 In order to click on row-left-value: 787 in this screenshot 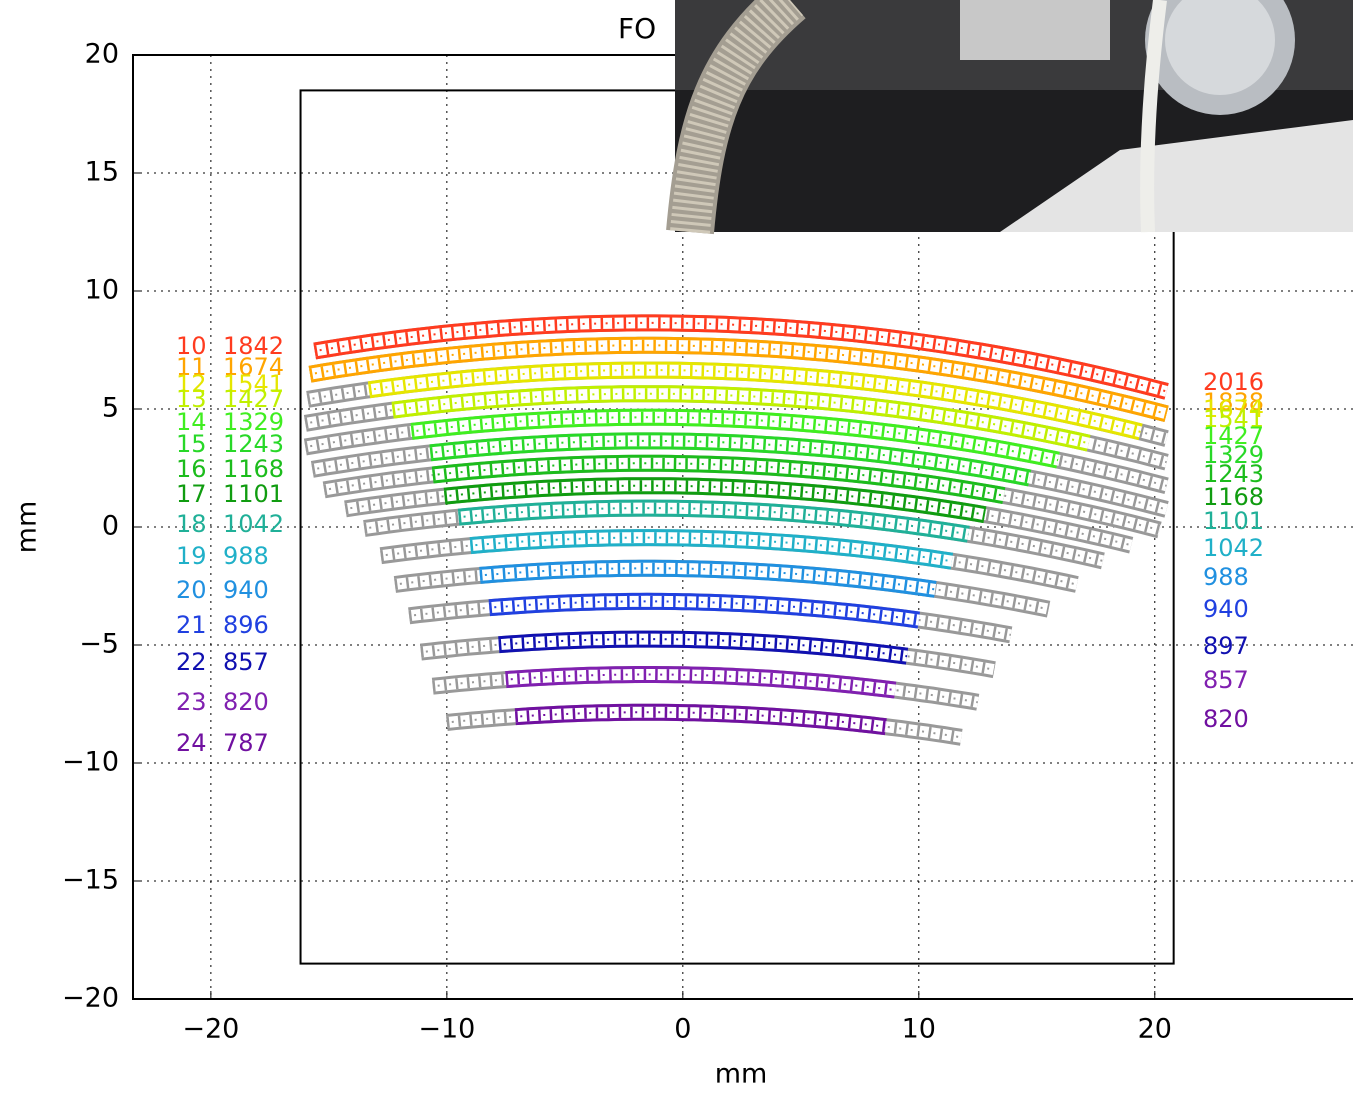, I will do `click(246, 743)`.